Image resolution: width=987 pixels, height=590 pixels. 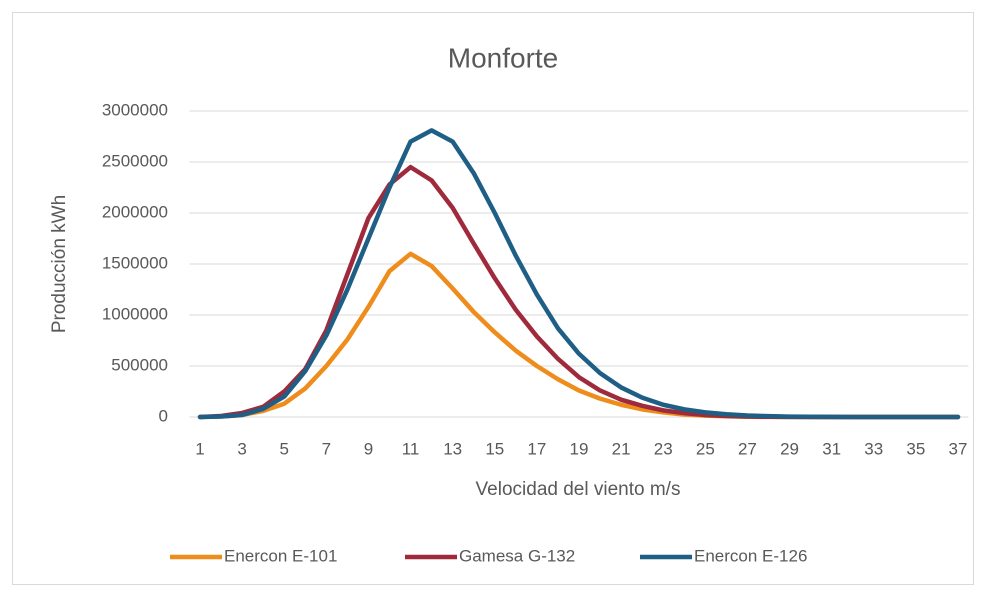 What do you see at coordinates (135, 313) in the screenshot?
I see `y-tick-label: 1000000` at bounding box center [135, 313].